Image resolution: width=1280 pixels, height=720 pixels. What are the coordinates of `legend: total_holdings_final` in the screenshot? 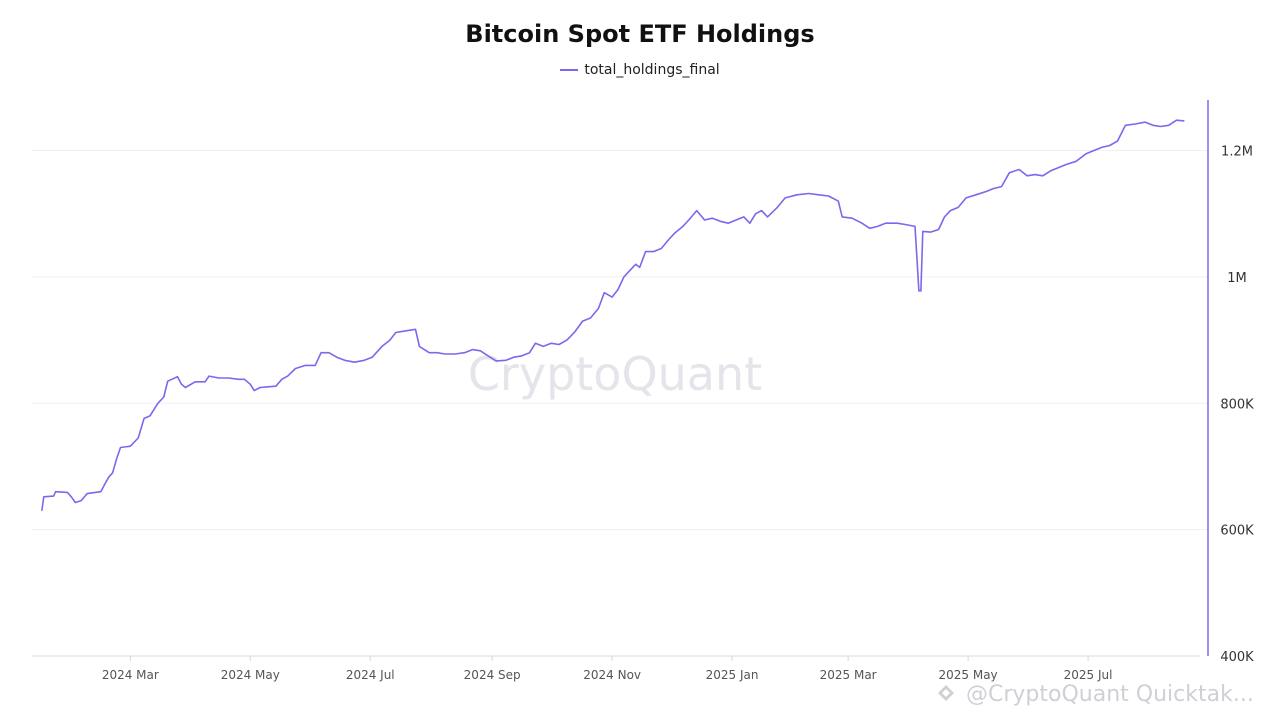 It's located at (640, 70).